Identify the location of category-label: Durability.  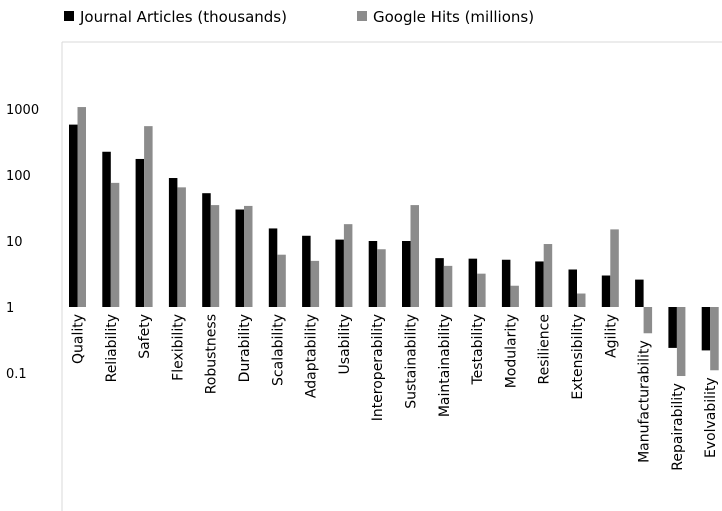
(245, 348).